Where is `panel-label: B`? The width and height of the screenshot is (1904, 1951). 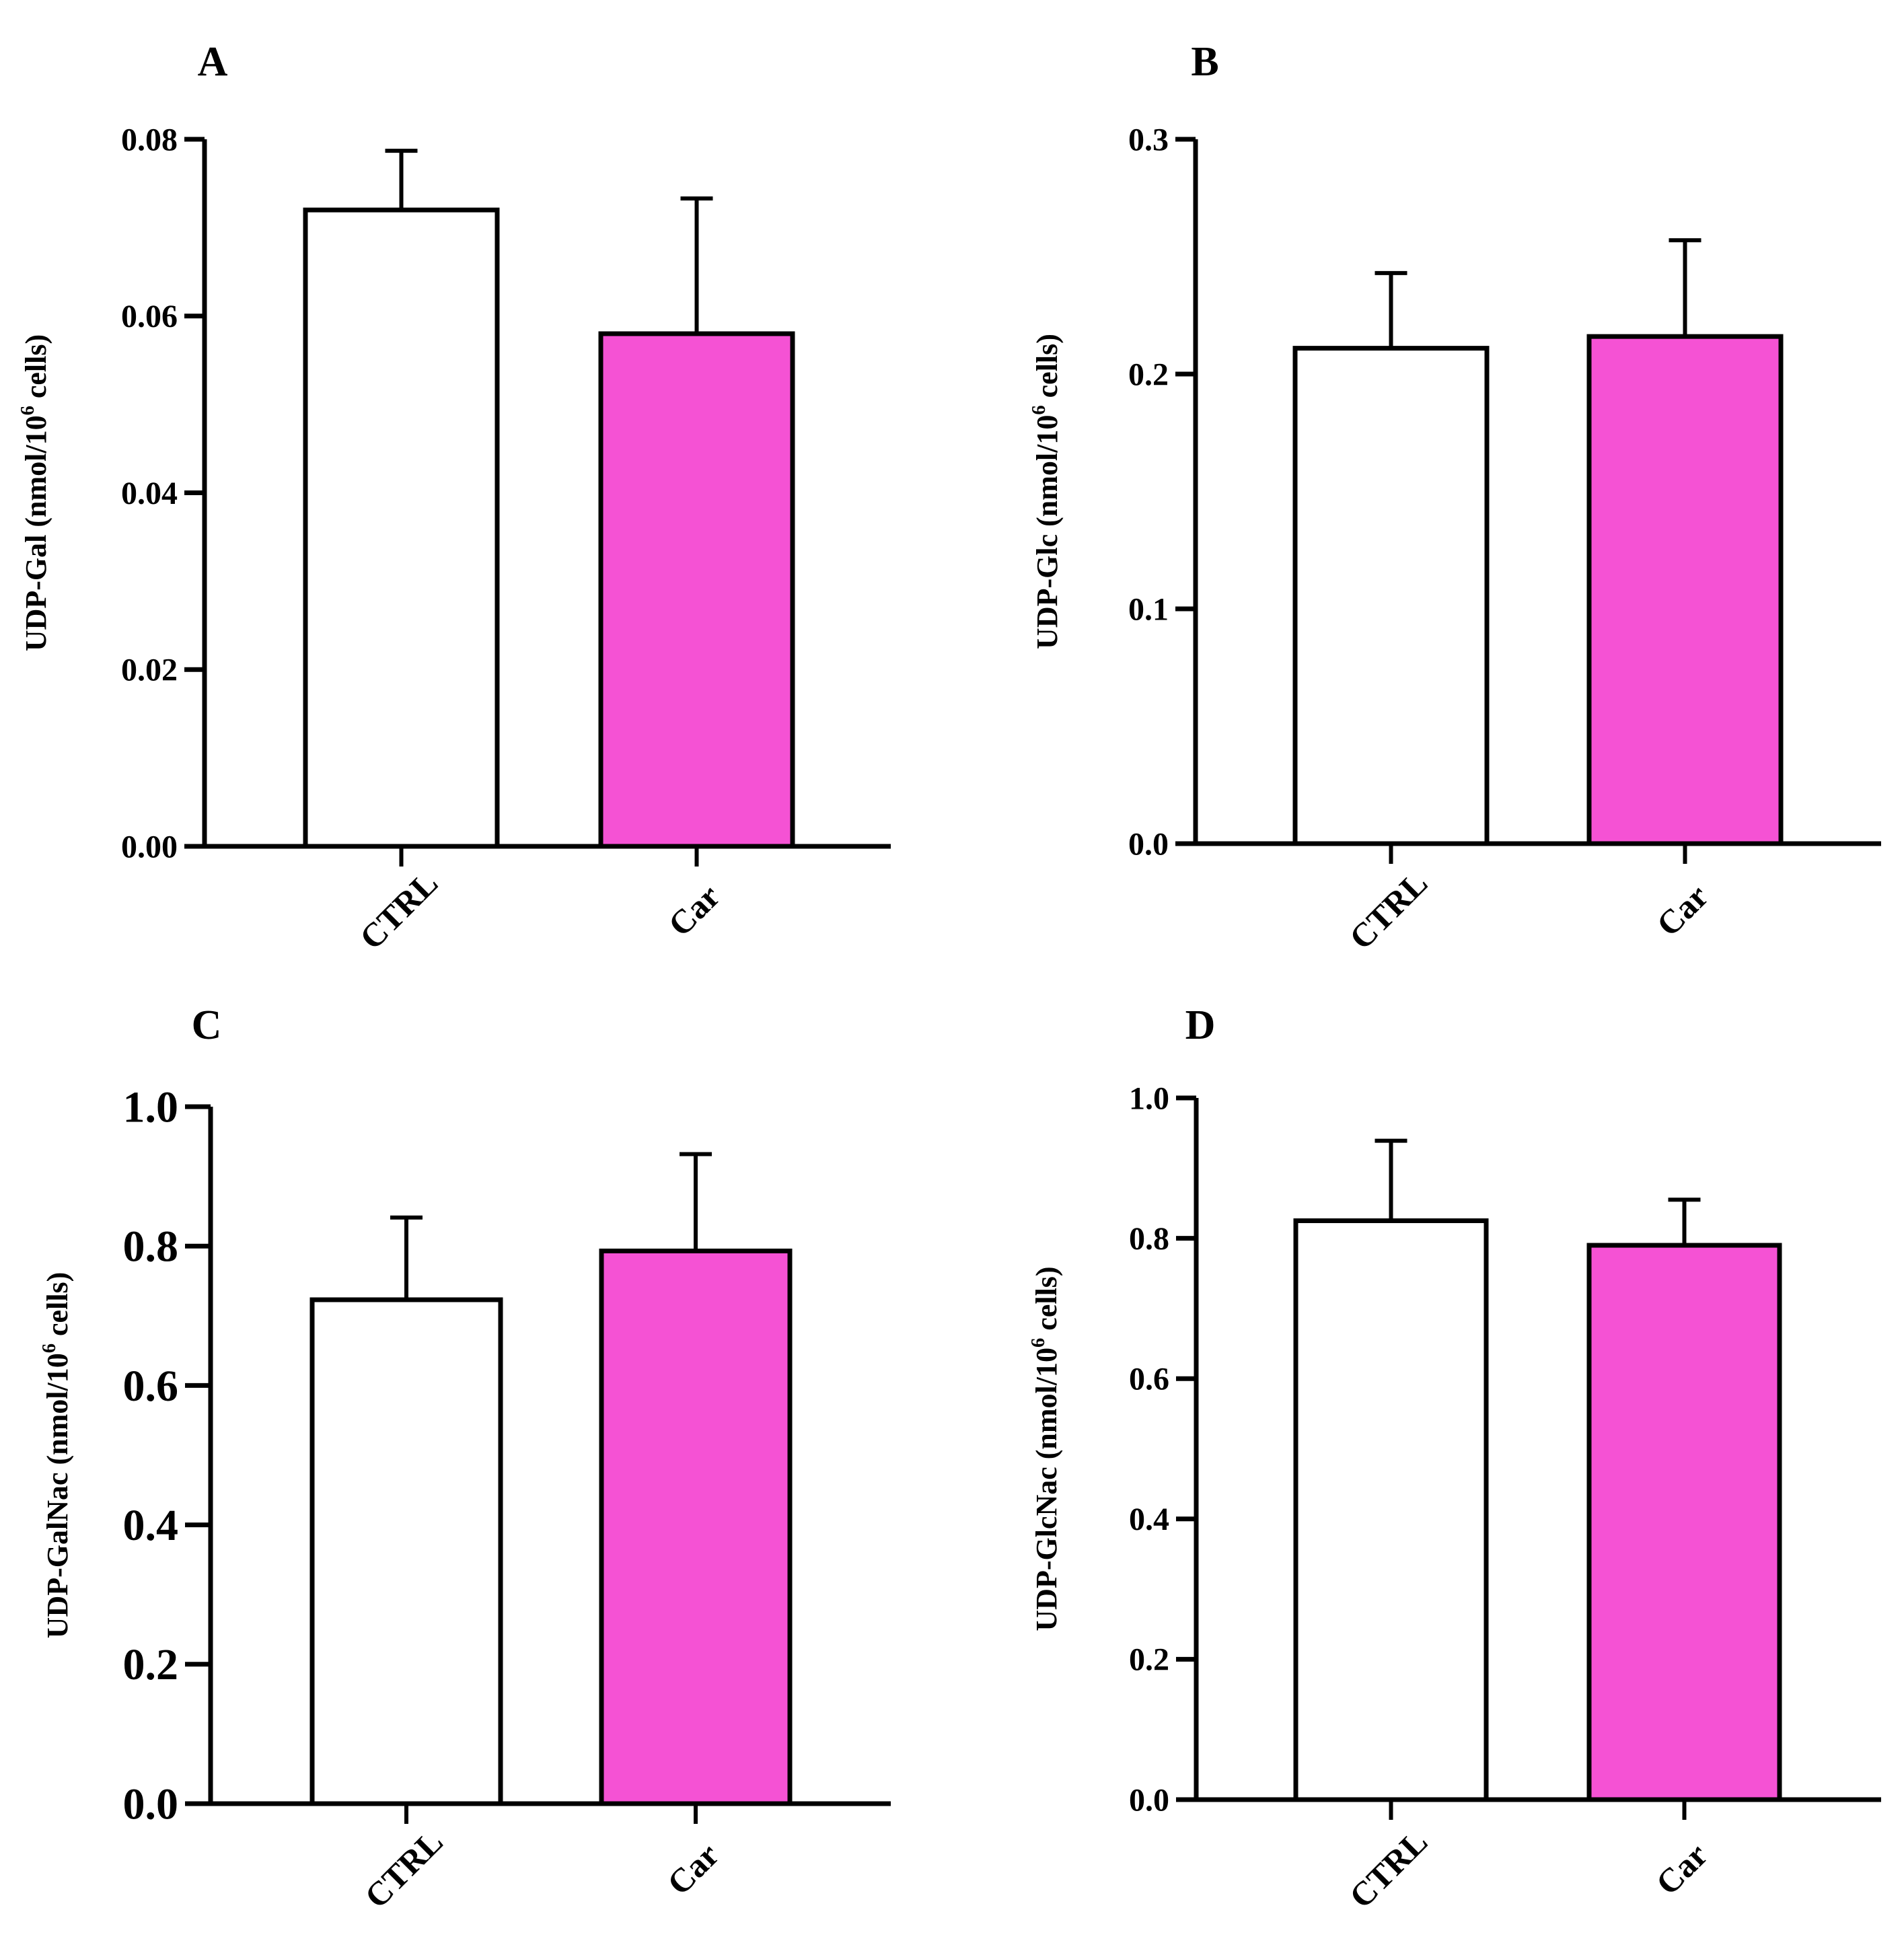
panel-label: B is located at coordinates (1205, 62).